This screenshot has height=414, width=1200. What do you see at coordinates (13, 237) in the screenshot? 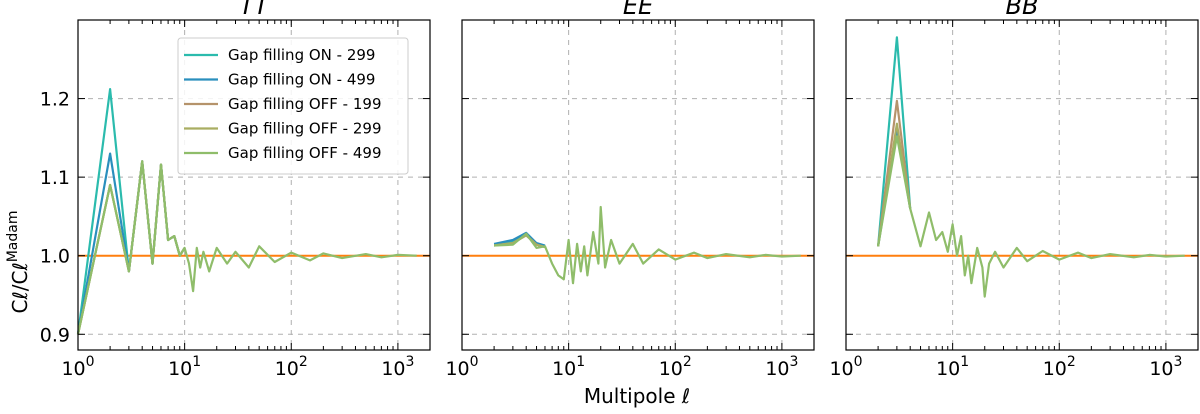
I see `y-axis-label-sup: Madam` at bounding box center [13, 237].